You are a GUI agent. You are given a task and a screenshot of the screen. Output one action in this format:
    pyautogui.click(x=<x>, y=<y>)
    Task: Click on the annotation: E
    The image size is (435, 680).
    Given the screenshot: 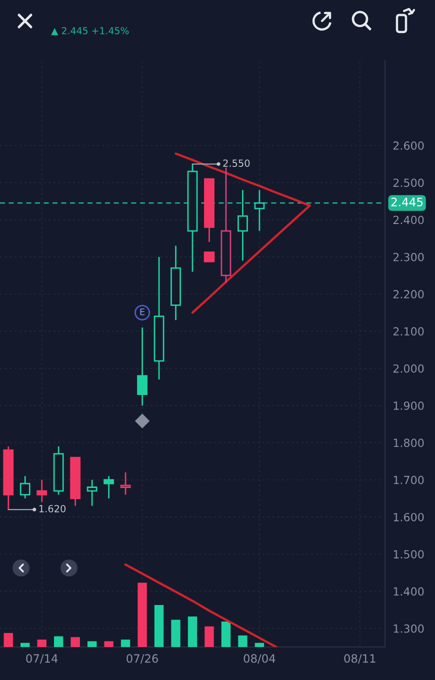 What is the action you would take?
    pyautogui.click(x=142, y=312)
    